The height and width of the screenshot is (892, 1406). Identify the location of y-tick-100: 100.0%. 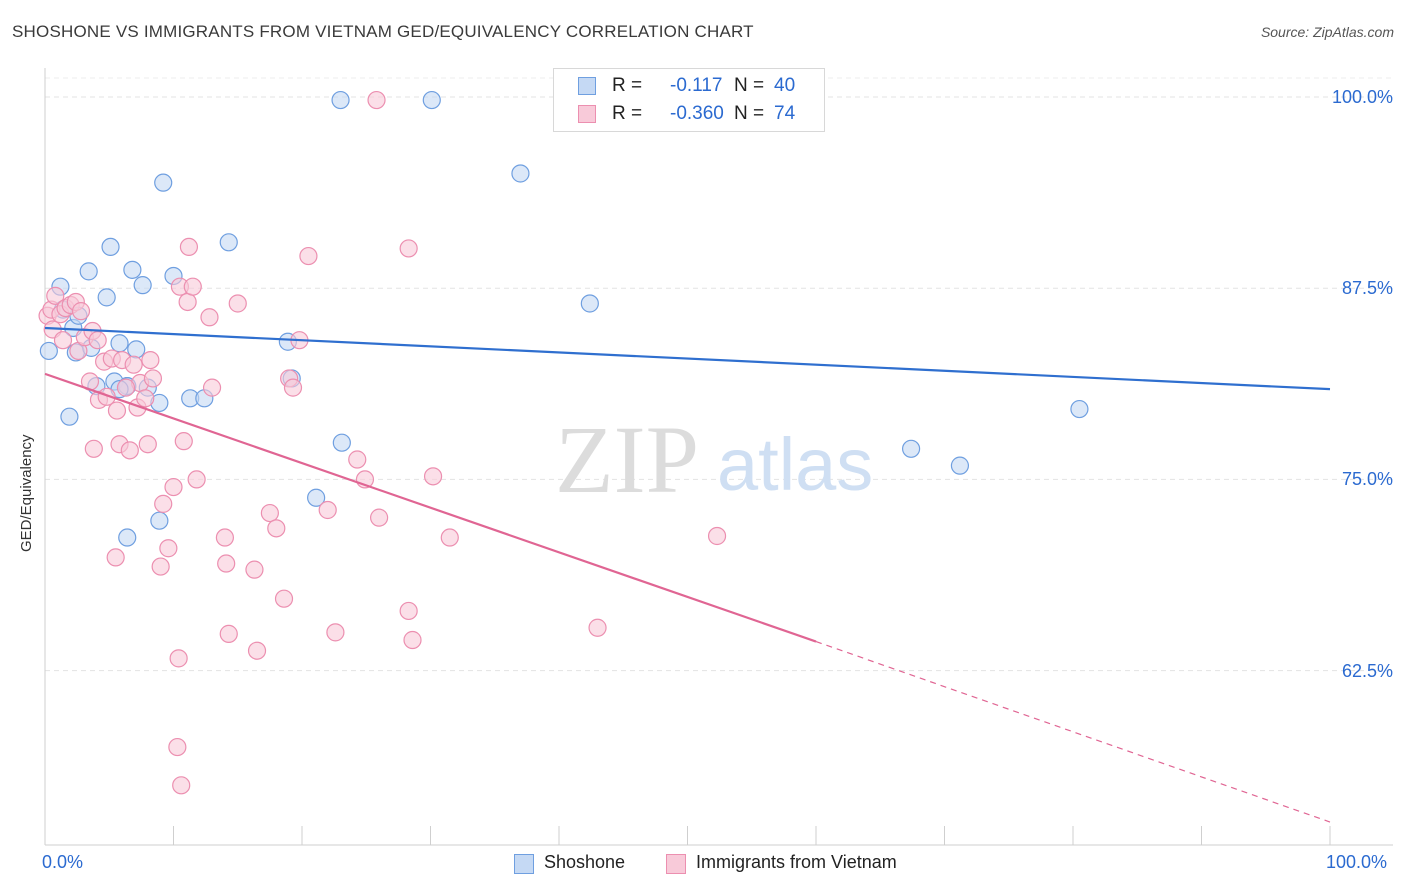
(1362, 97).